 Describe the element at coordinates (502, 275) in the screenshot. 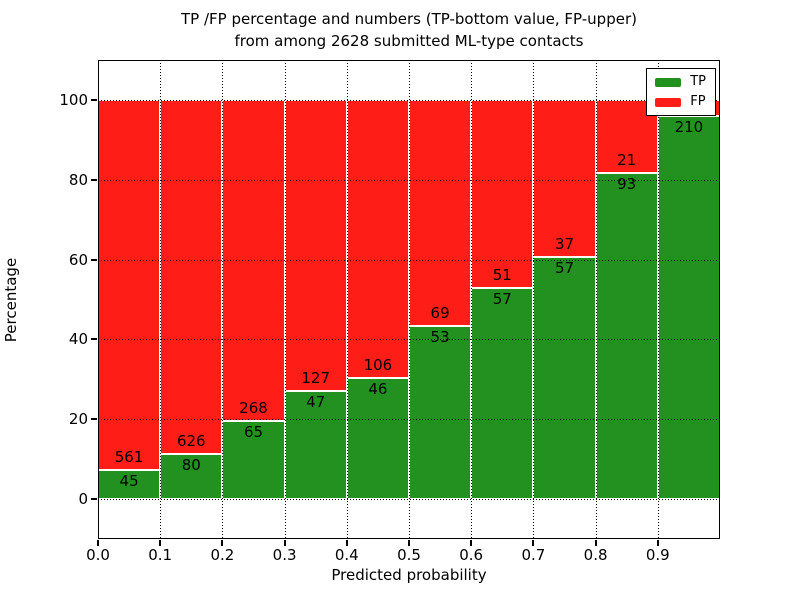

I see `fp-count-label: 51` at that location.